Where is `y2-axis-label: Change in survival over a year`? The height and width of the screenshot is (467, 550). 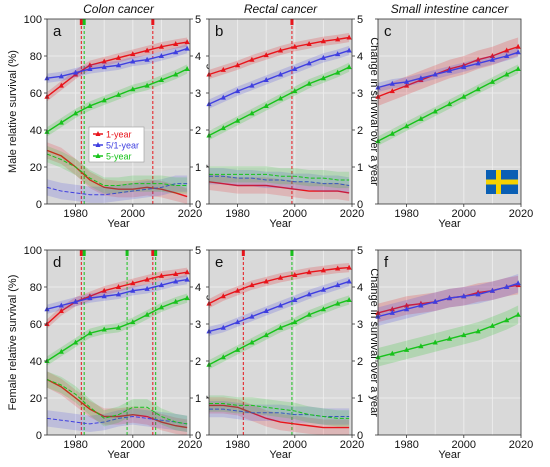 y2-axis-label: Change in survival over a year is located at coordinates (374, 342).